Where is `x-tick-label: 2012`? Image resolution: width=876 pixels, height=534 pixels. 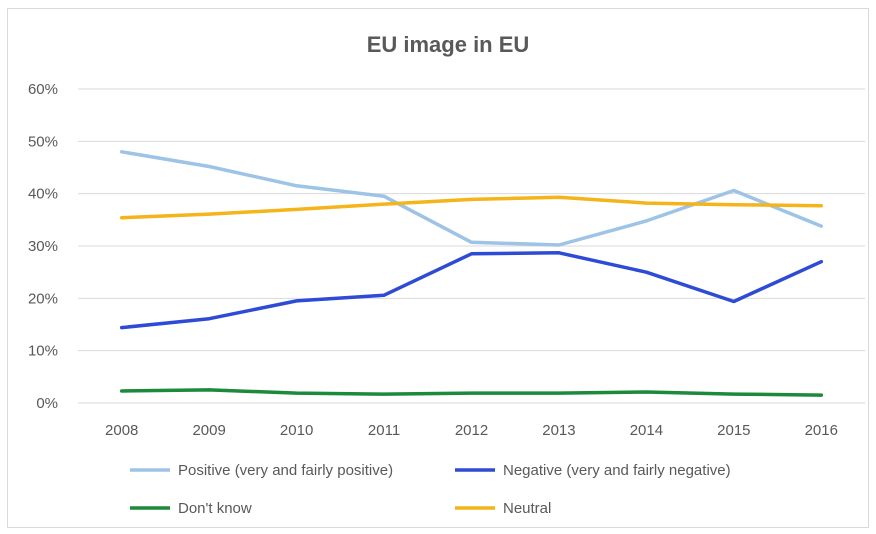 x-tick-label: 2012 is located at coordinates (471, 430).